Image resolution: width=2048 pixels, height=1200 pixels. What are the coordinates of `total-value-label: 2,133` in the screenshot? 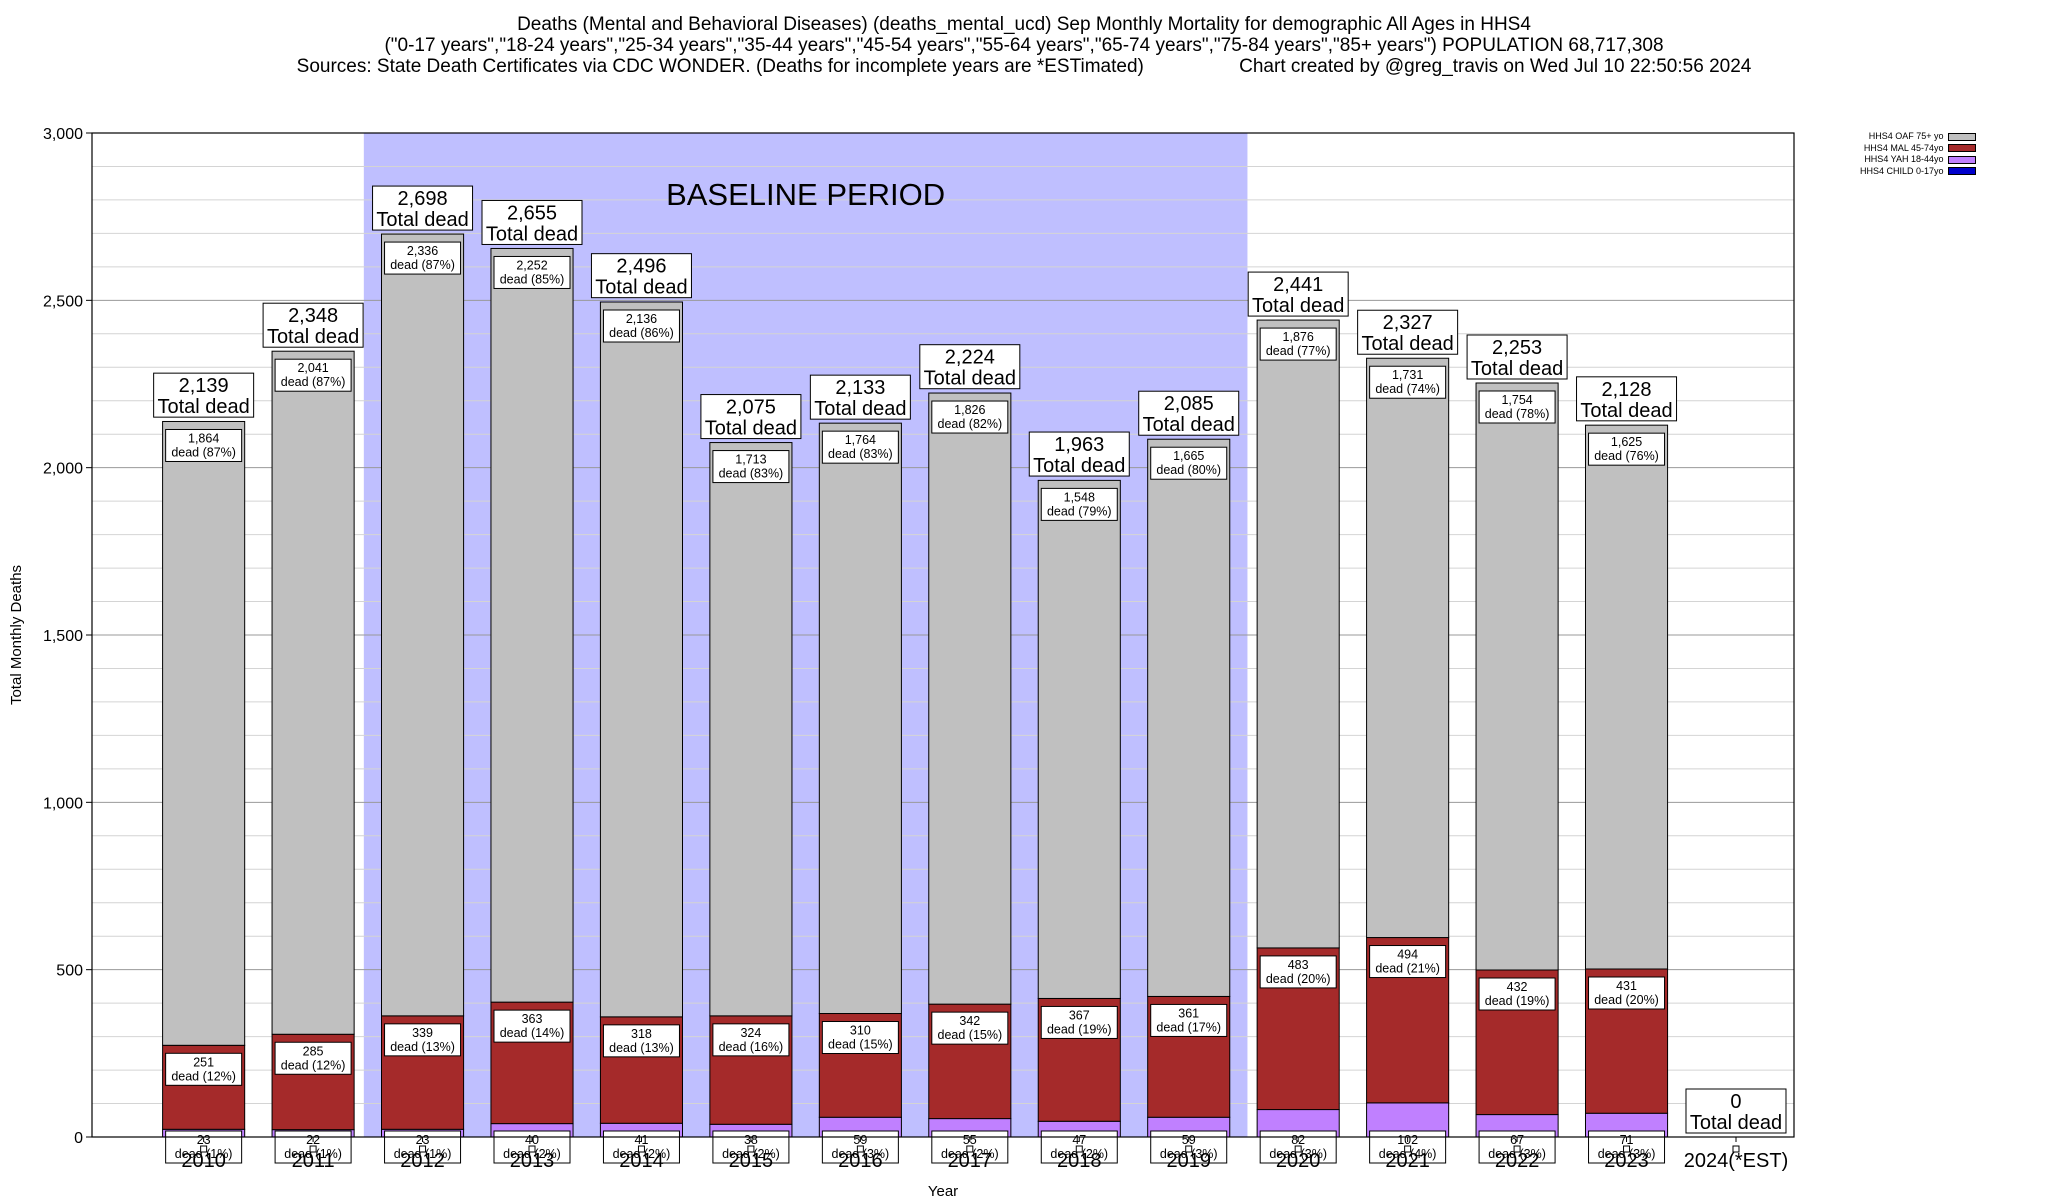 It's located at (860, 388).